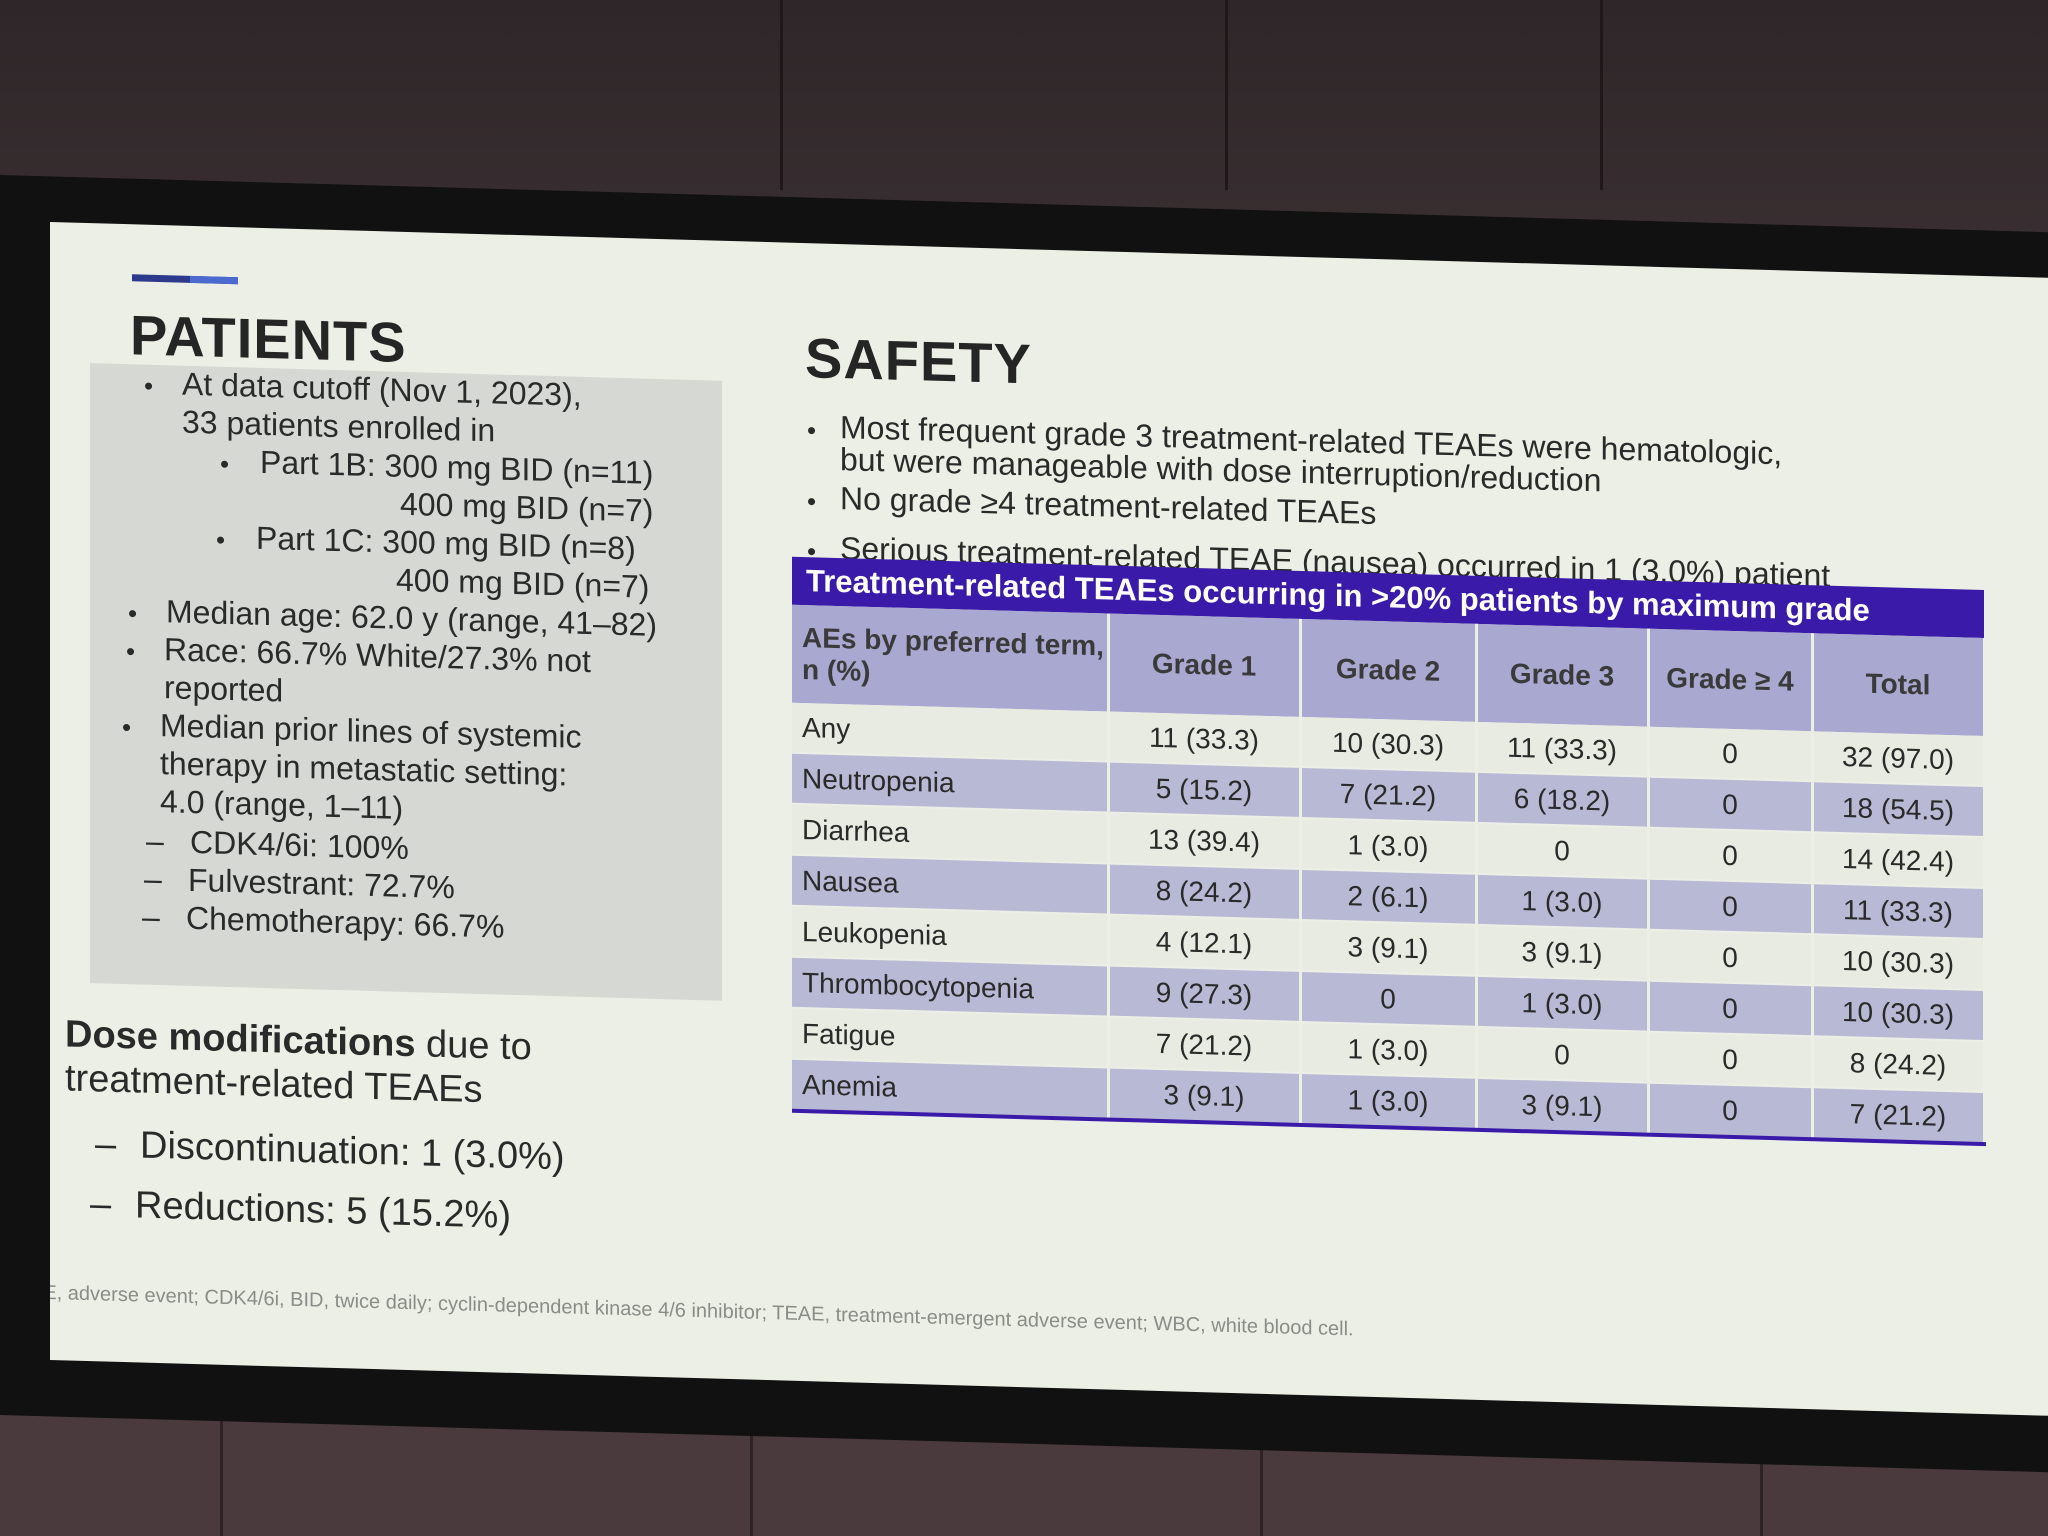 This screenshot has width=2048, height=1536. What do you see at coordinates (1204, 840) in the screenshot?
I see `table-cell: 13 (39.4)` at bounding box center [1204, 840].